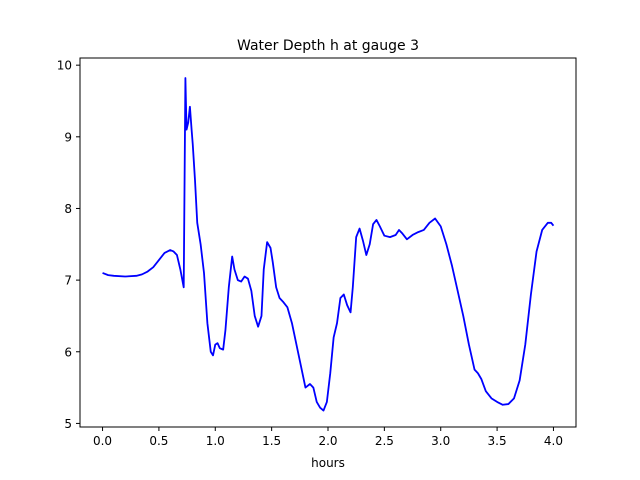  I want to click on x-axis-ticks: 0.0 0.5 1.0 1.5 2.0 2.5 3.0 3.5 4.0, so click(328, 437).